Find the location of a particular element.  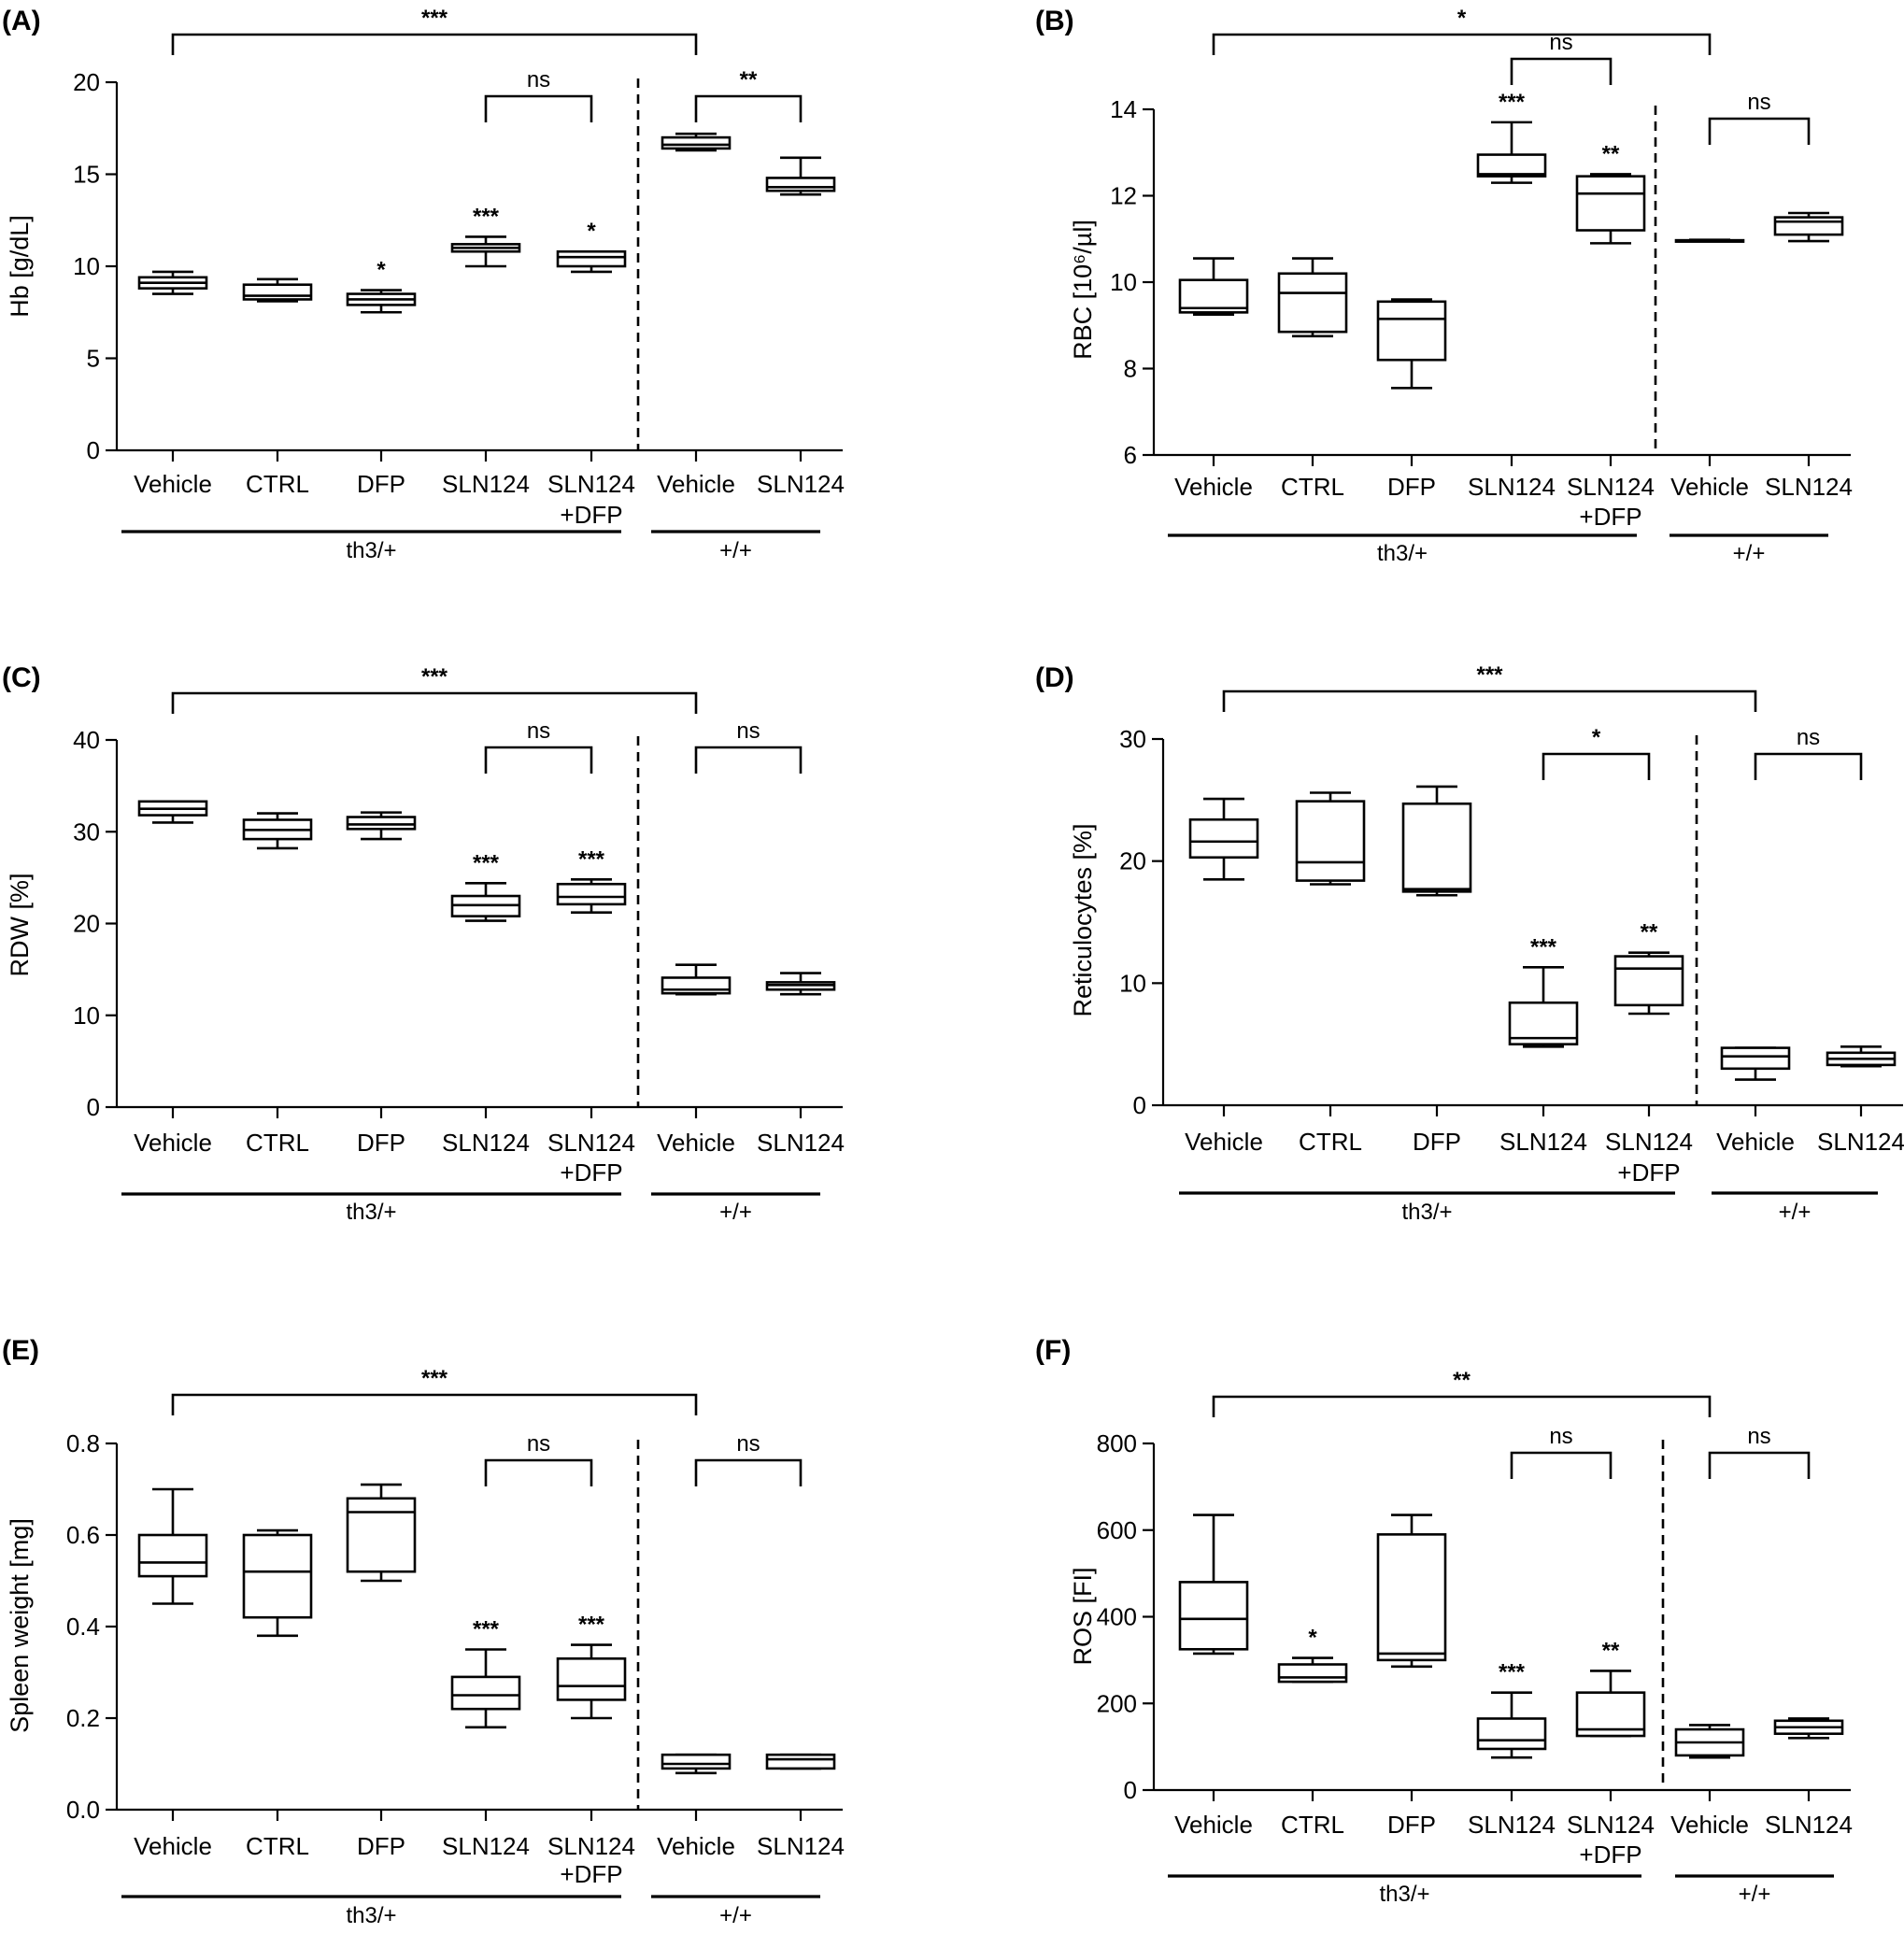

y-tick-label: 30 is located at coordinates (86, 831).